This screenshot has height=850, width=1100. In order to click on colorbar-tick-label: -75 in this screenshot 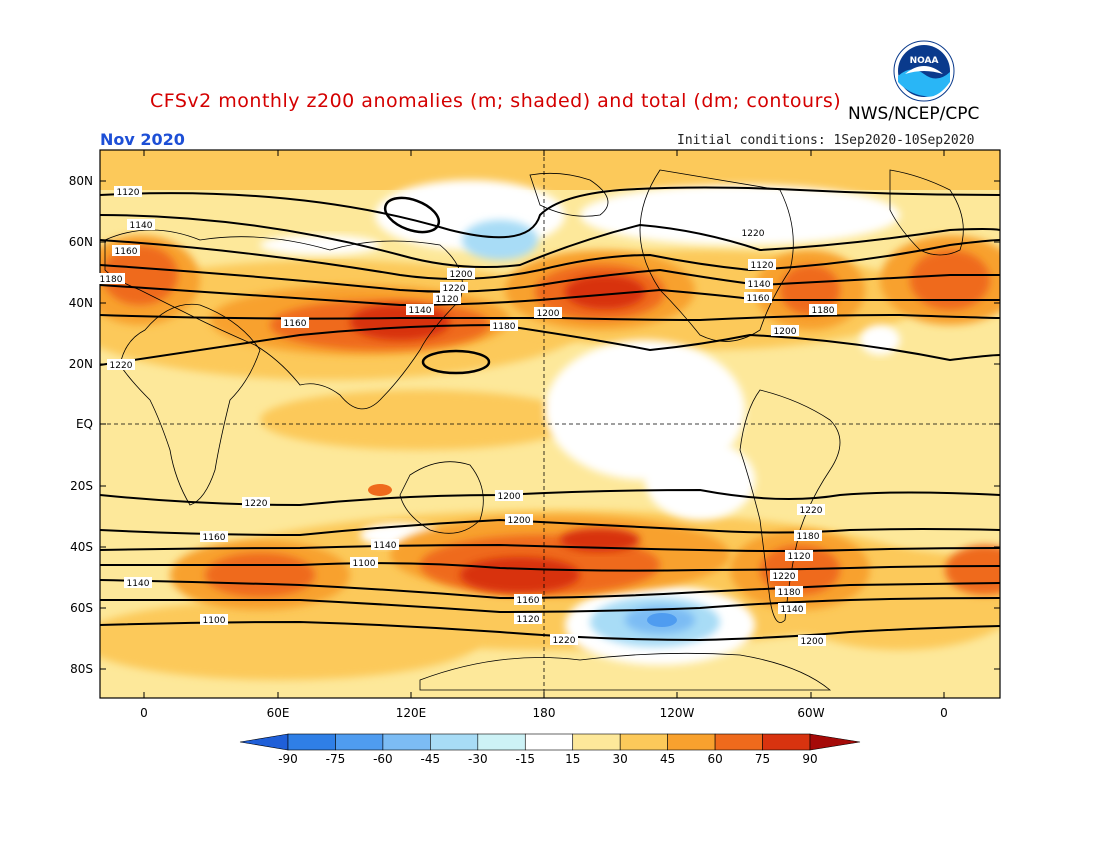, I will do `click(336, 759)`.